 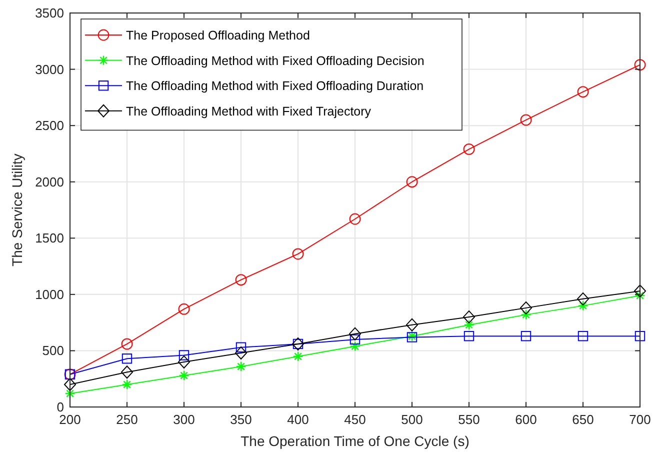 I want to click on x-tick-label: 350, so click(x=241, y=419).